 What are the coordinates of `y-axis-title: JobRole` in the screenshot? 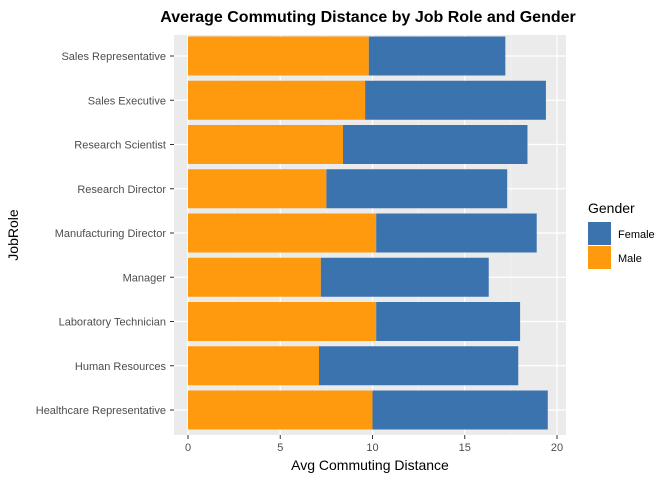 It's located at (13, 235).